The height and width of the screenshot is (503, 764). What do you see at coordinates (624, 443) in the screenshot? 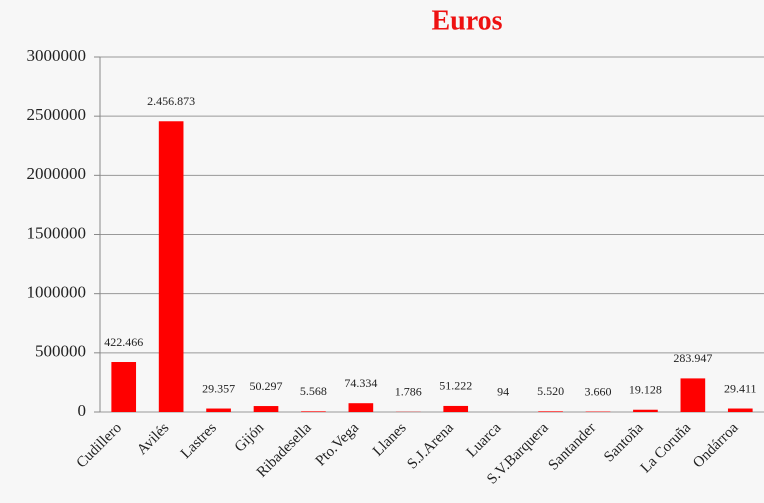
I see `x-tick-label: Santoña` at bounding box center [624, 443].